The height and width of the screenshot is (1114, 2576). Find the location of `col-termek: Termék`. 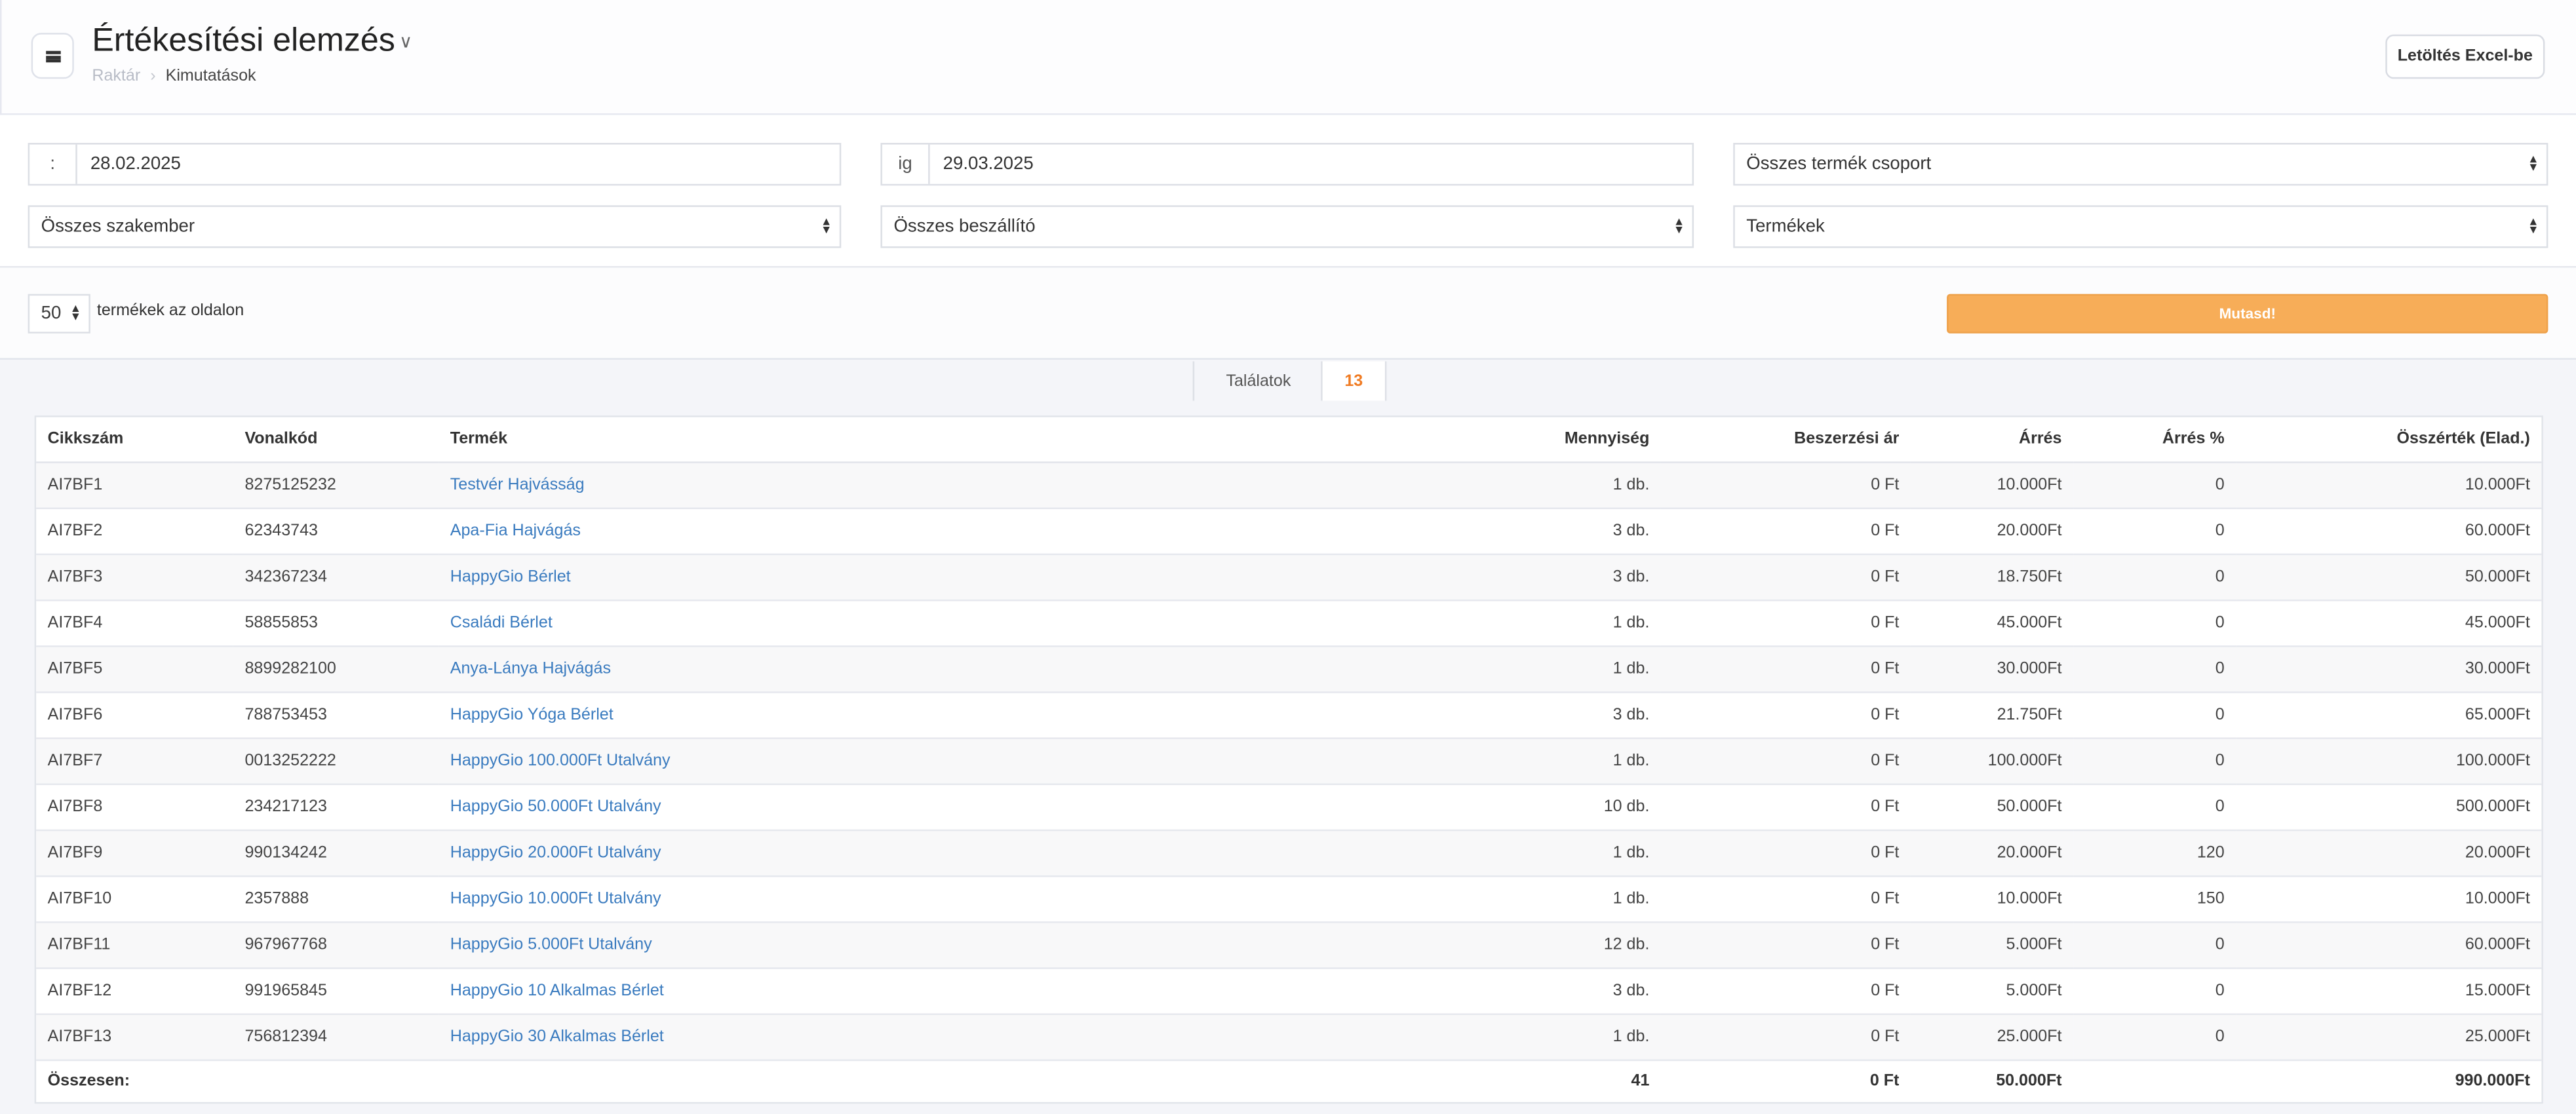

col-termek: Termék is located at coordinates (927, 440).